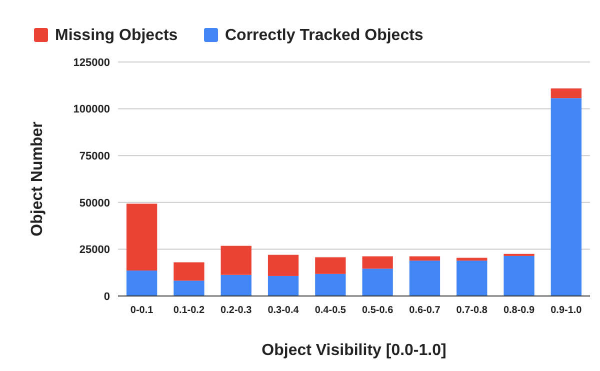 This screenshot has width=600, height=371. Describe the element at coordinates (324, 35) in the screenshot. I see `legend-label: Correctly Tracked Objects` at that location.